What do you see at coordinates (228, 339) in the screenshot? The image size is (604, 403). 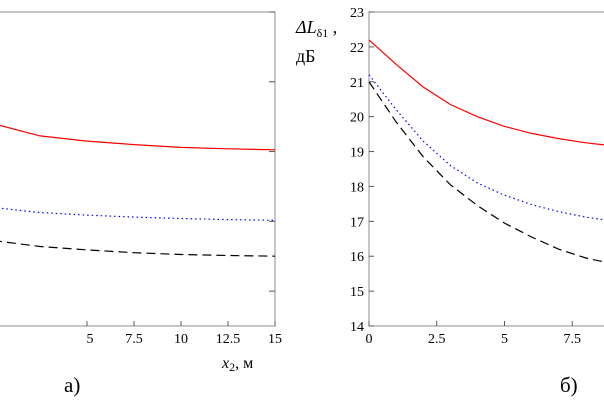 I see `panel-a-x-tick-label: 12.5` at bounding box center [228, 339].